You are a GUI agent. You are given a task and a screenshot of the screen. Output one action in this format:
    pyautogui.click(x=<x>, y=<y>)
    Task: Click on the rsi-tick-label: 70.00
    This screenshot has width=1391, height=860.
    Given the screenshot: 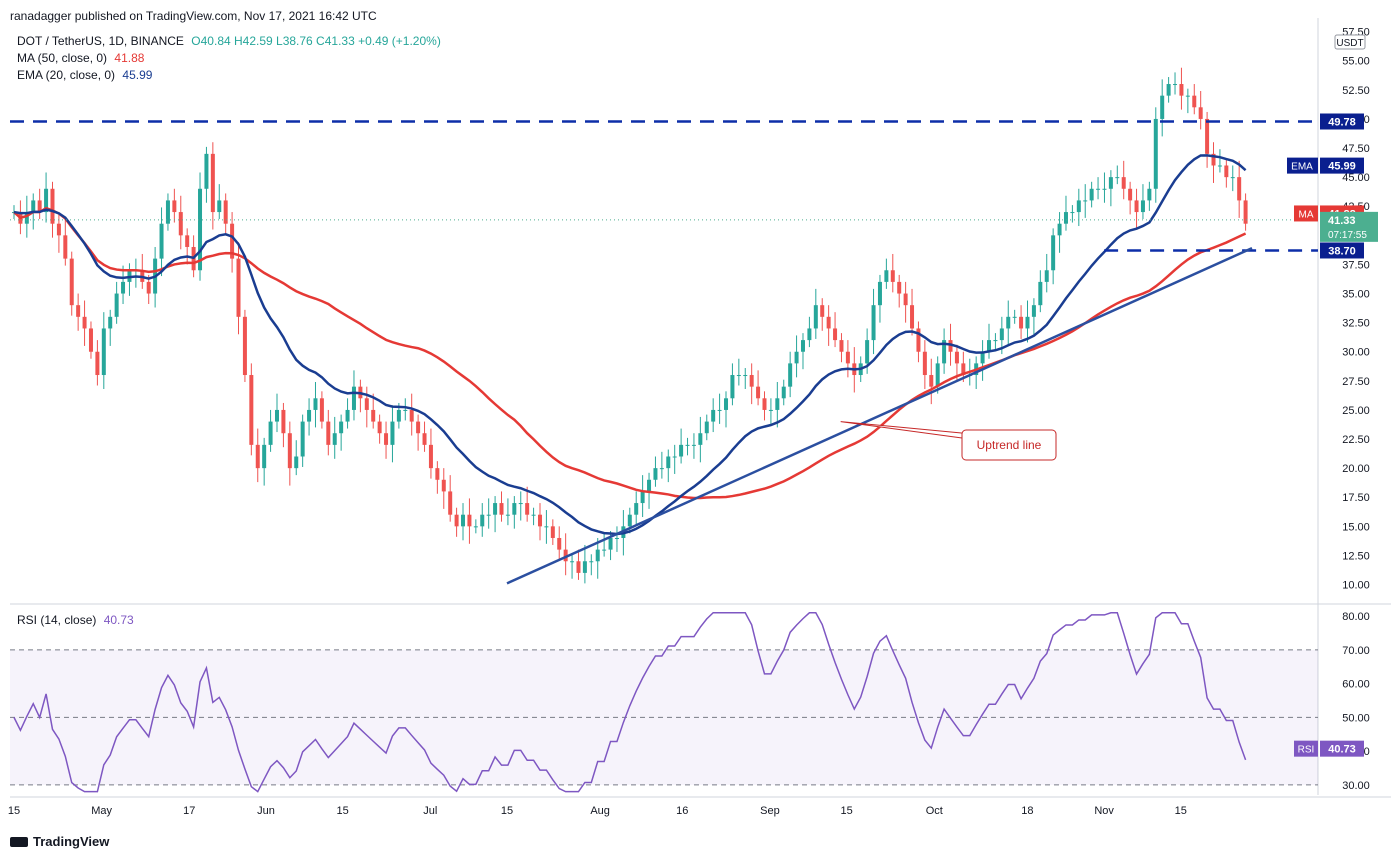 What is the action you would take?
    pyautogui.click(x=1356, y=651)
    